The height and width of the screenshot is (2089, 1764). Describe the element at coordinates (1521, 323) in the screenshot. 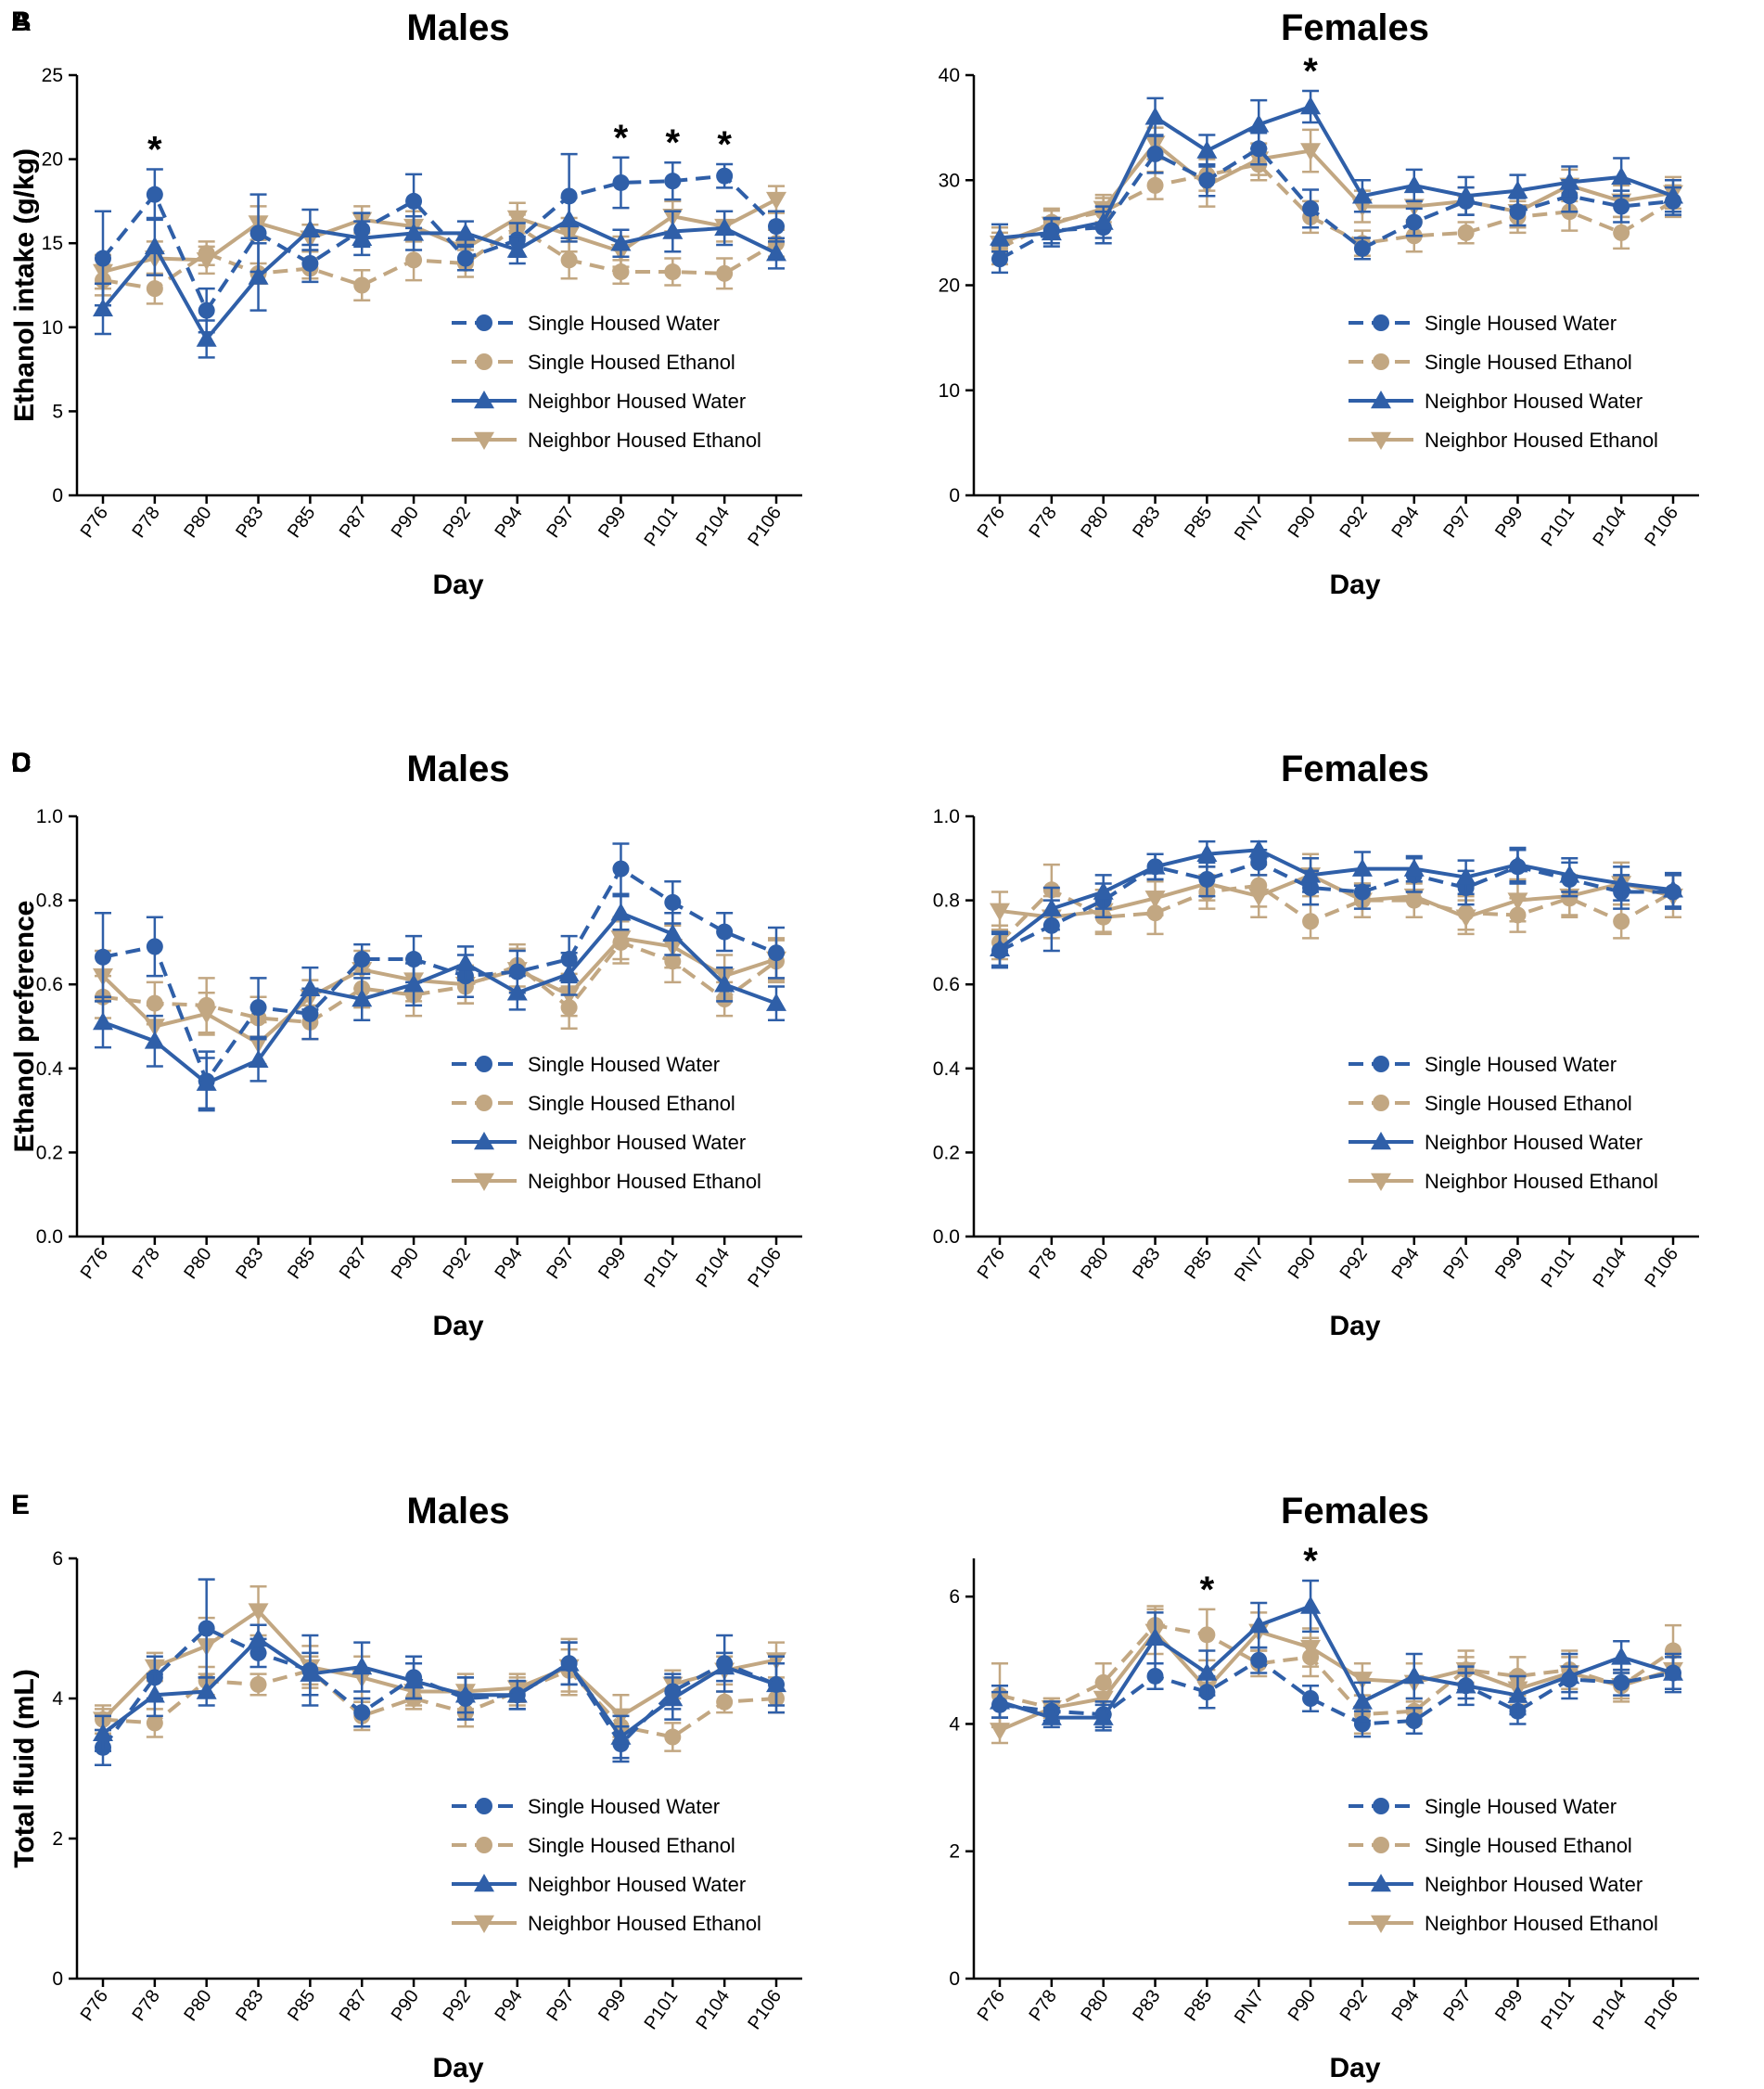

I see `legend-label: Single Housed Water` at that location.